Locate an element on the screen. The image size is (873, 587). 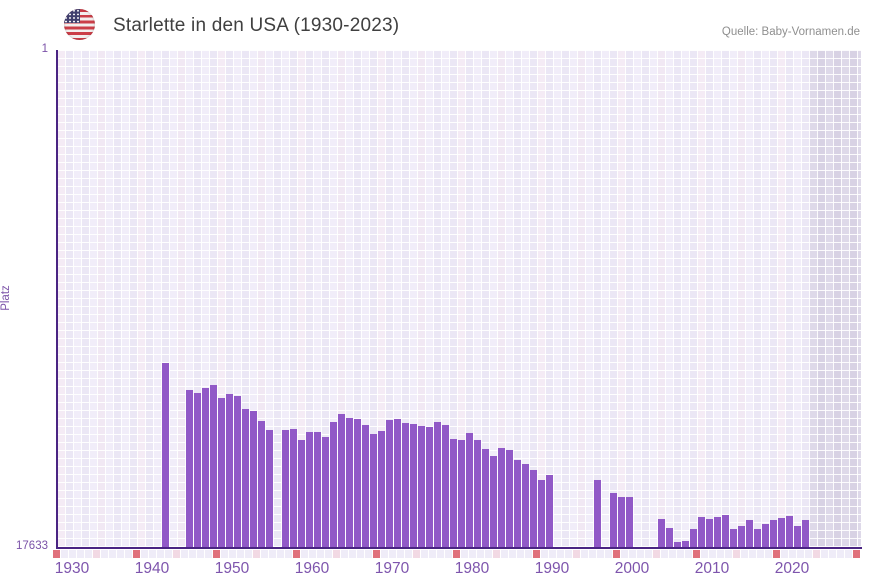
bar-2004 is located at coordinates (661, 533).